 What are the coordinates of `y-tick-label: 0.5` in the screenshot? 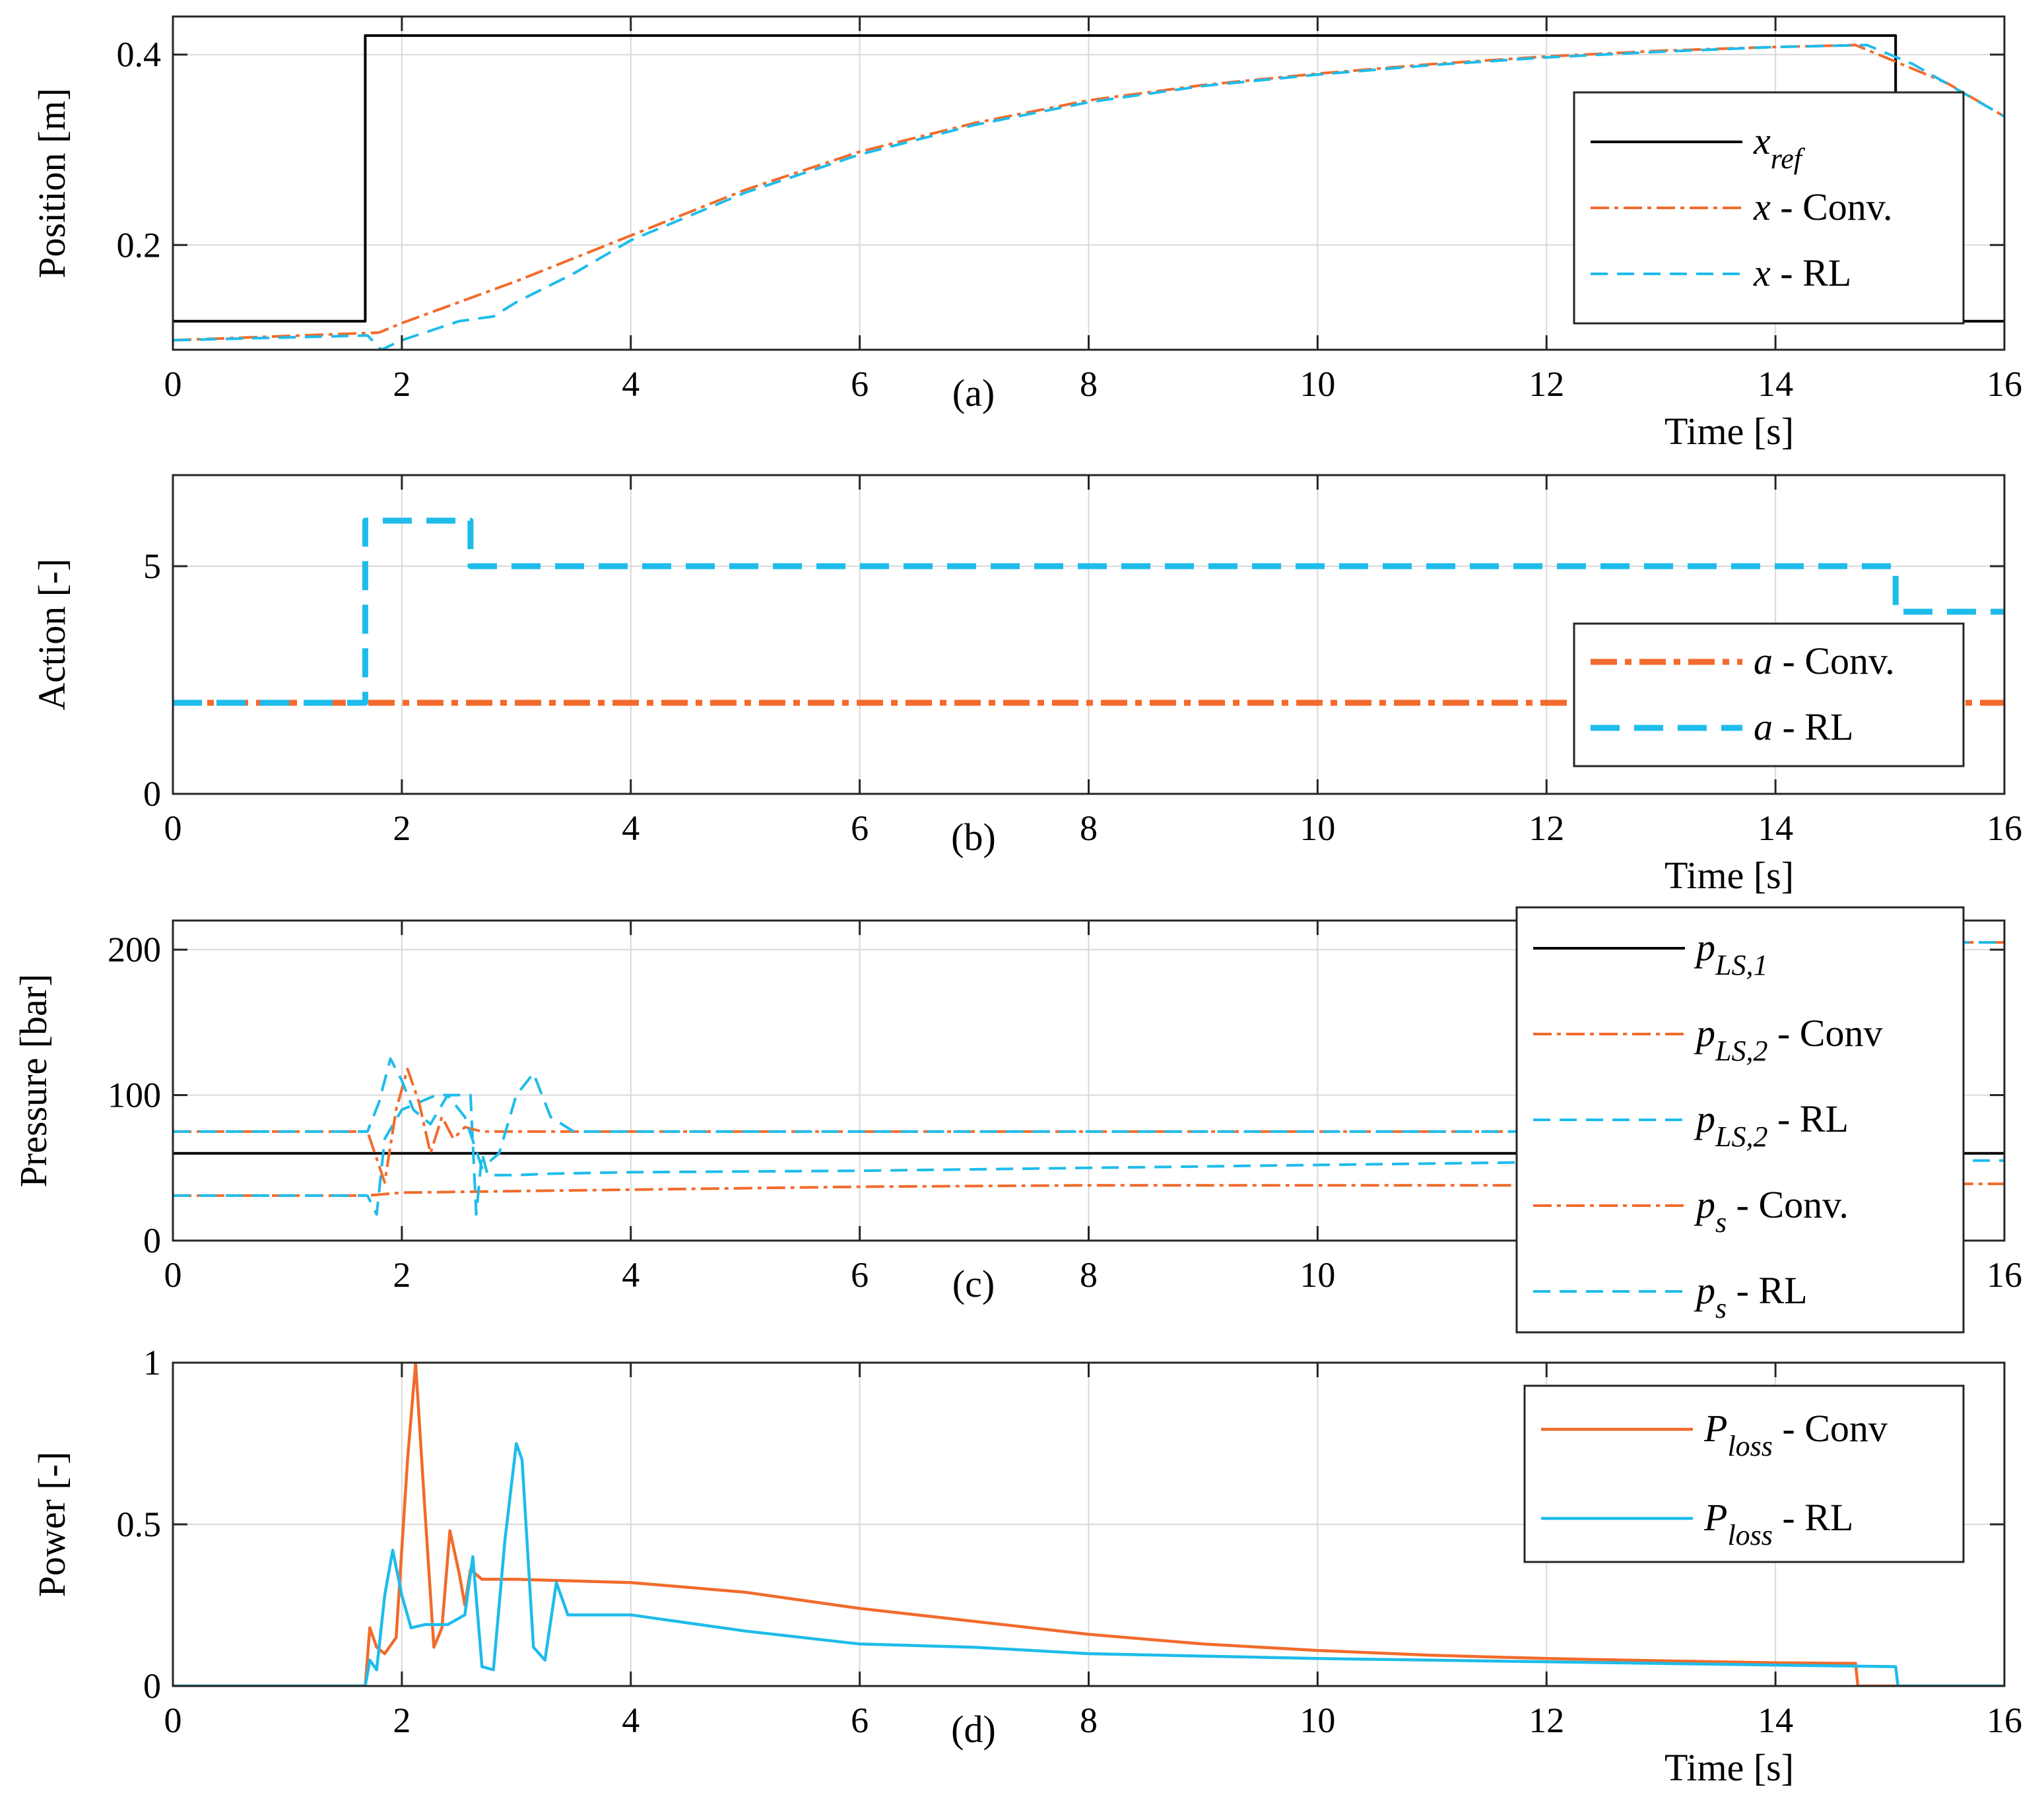 It's located at (139, 1524).